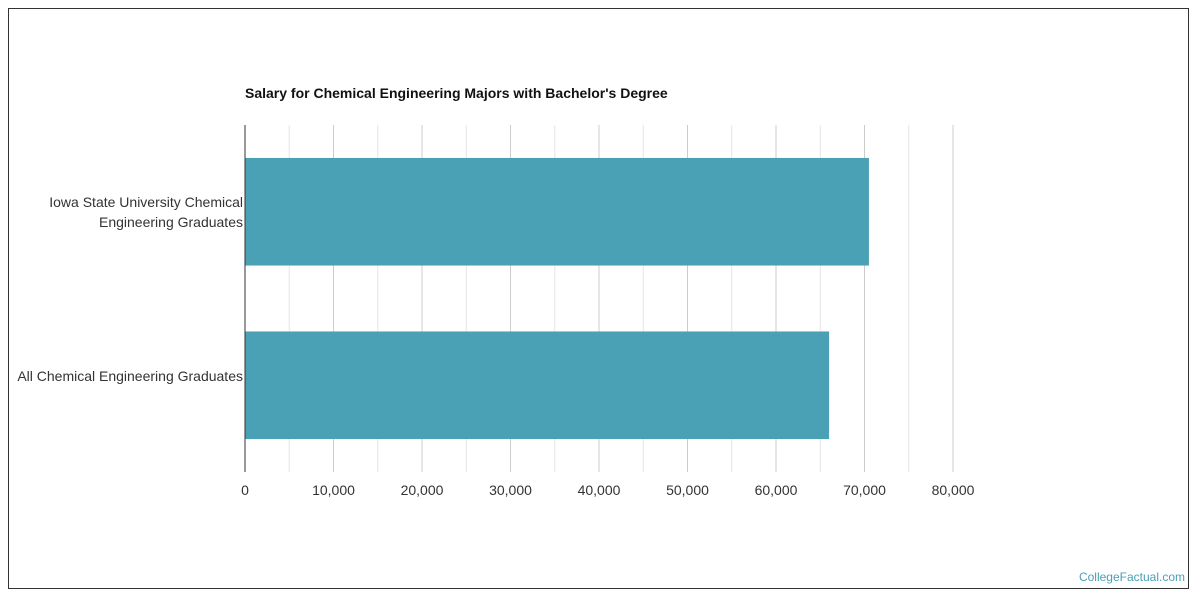 This screenshot has height=600, width=1200. Describe the element at coordinates (245, 490) in the screenshot. I see `x-tick-label: 0` at that location.